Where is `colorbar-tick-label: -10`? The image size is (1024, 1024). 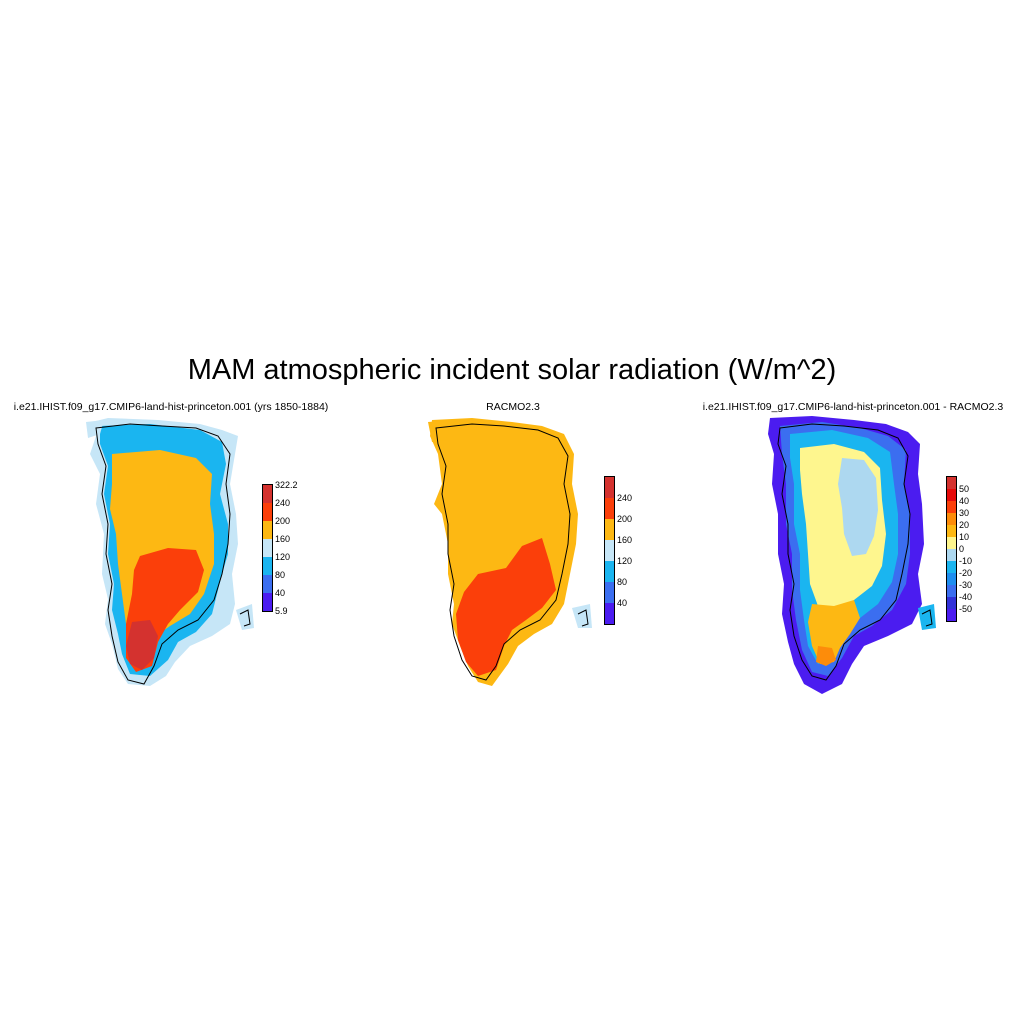 colorbar-tick-label: -10 is located at coordinates (966, 561).